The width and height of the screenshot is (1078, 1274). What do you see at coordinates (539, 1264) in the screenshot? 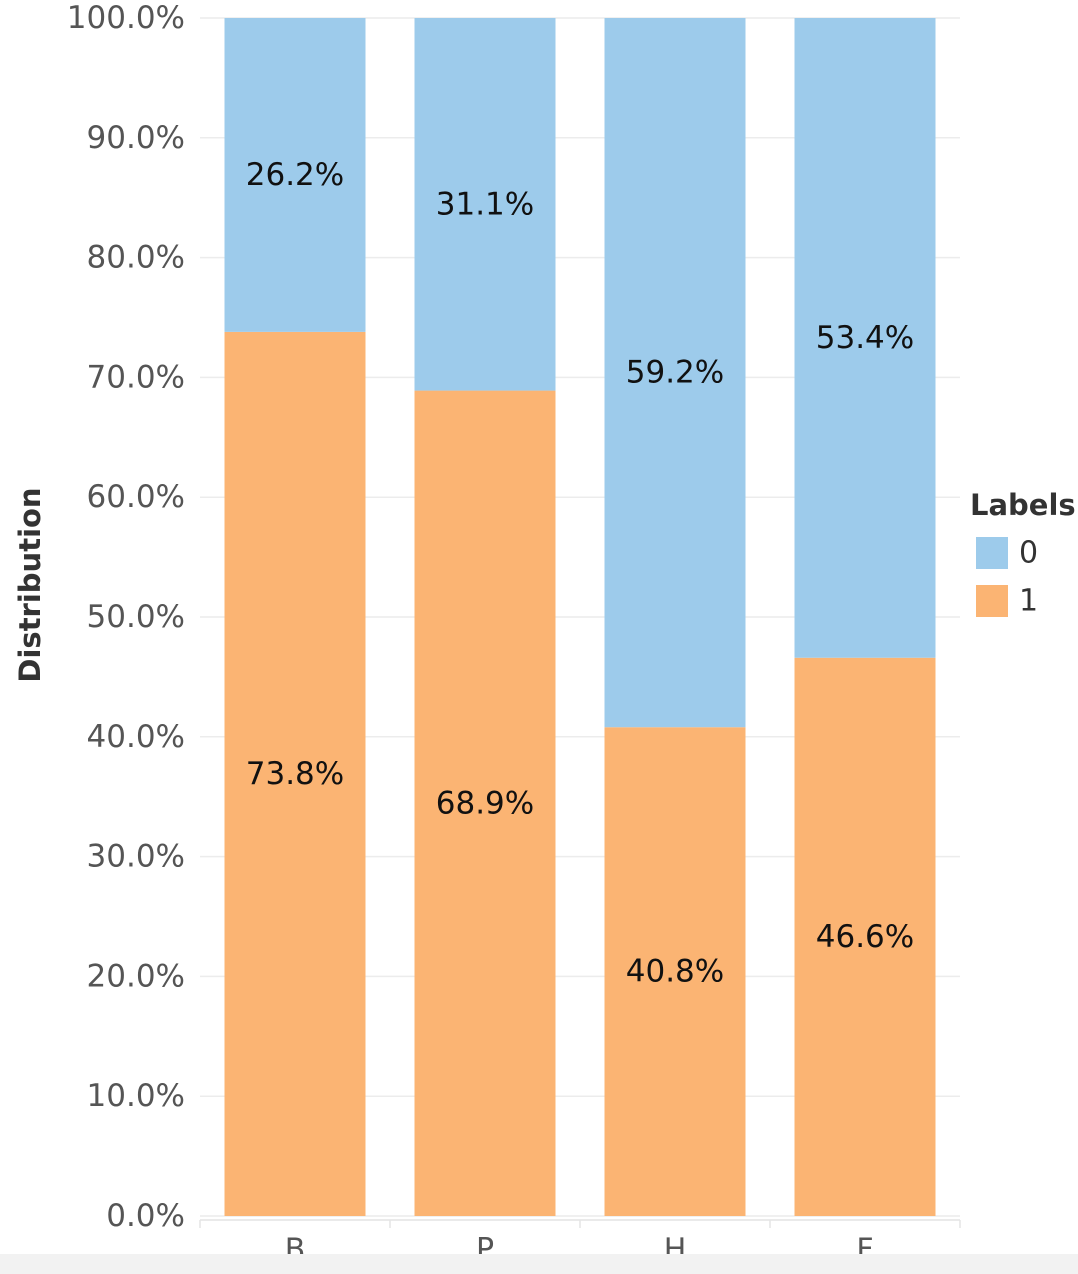
I see `bottom-scroll-strip` at bounding box center [539, 1264].